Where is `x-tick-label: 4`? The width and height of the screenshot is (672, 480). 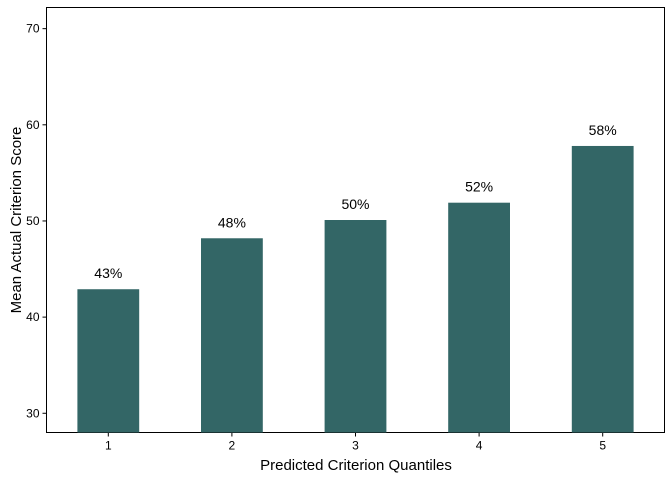
x-tick-label: 4 is located at coordinates (479, 446).